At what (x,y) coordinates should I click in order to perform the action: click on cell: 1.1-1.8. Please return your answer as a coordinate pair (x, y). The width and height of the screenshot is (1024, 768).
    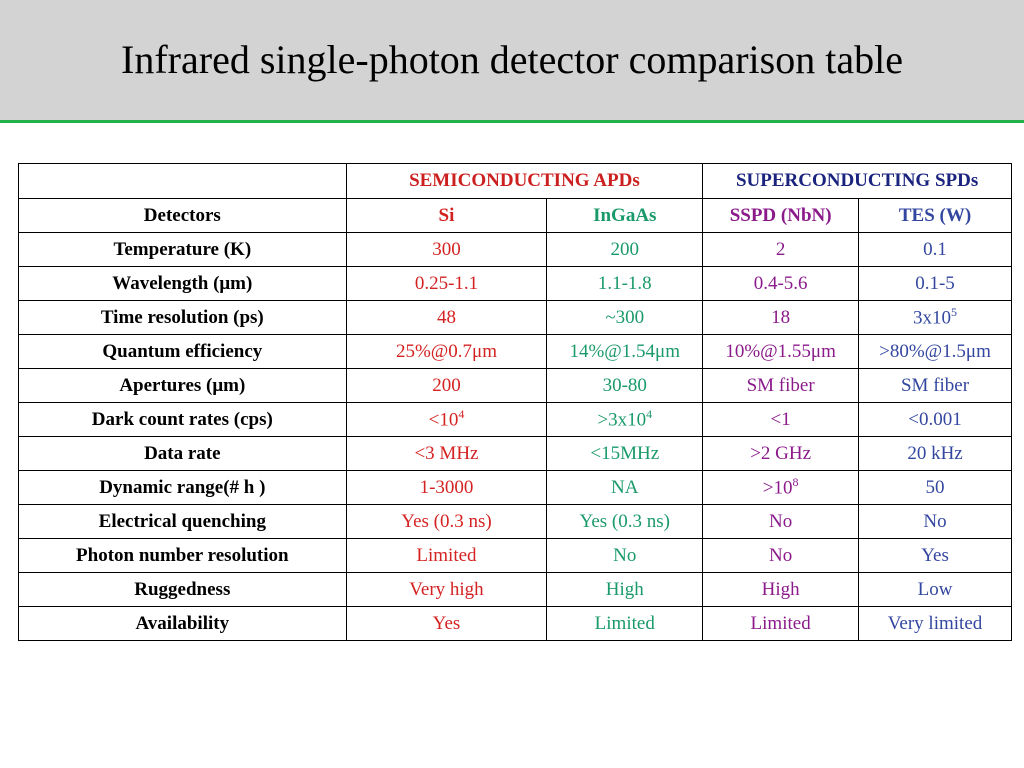
    Looking at the image, I should click on (625, 283).